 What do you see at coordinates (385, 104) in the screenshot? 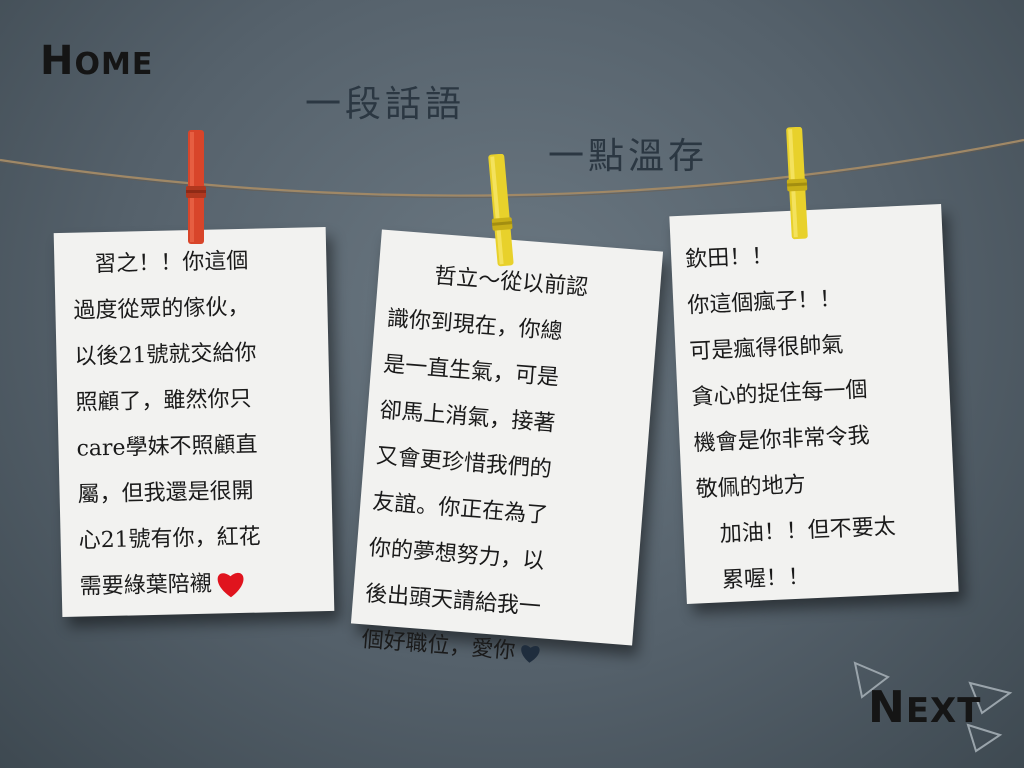
I see `heading-line-1: 一段話語` at bounding box center [385, 104].